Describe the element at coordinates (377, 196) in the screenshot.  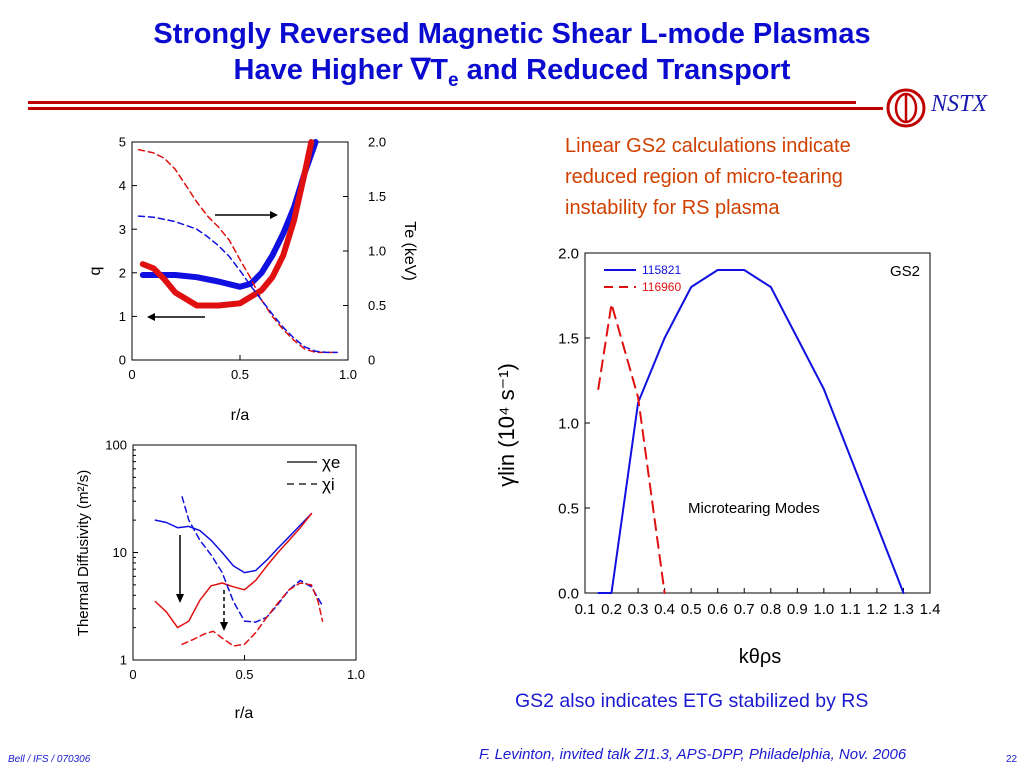
I see `y-right-tick-label: 1.5` at that location.